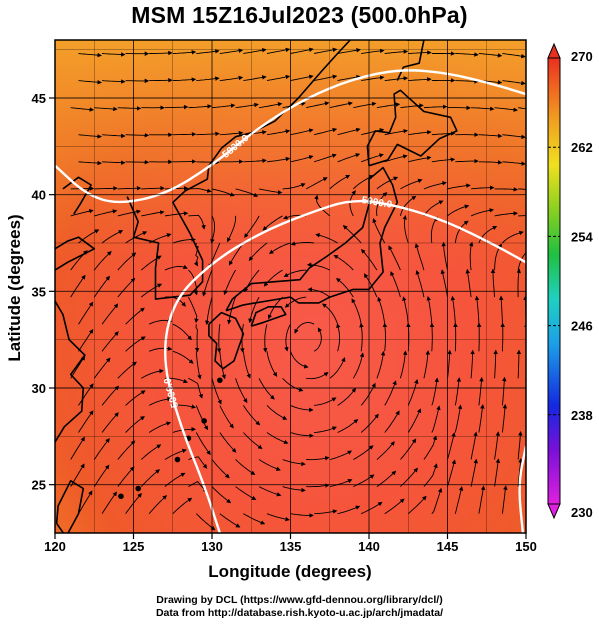 Image resolution: width=599 pixels, height=625 pixels. Describe the element at coordinates (582, 326) in the screenshot. I see `colorbar-label: 246` at that location.